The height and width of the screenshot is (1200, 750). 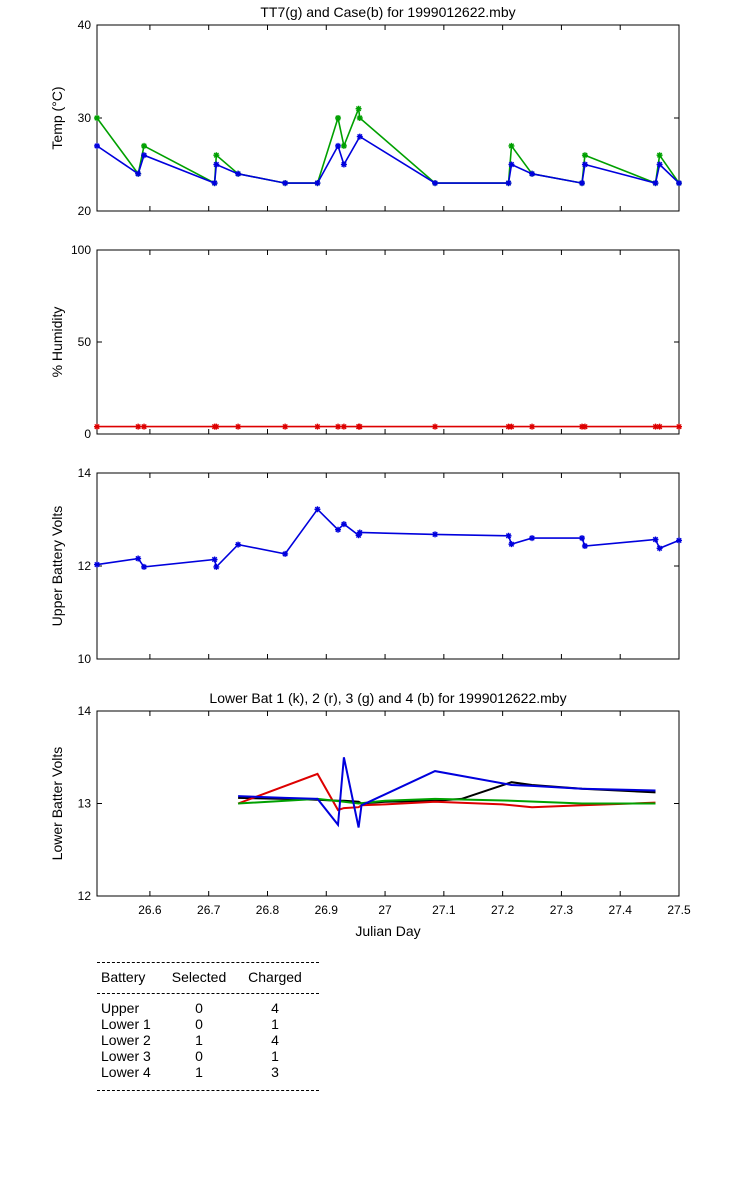 What do you see at coordinates (57, 566) in the screenshot?
I see `y-axis-label: Upper Battery Volts` at bounding box center [57, 566].